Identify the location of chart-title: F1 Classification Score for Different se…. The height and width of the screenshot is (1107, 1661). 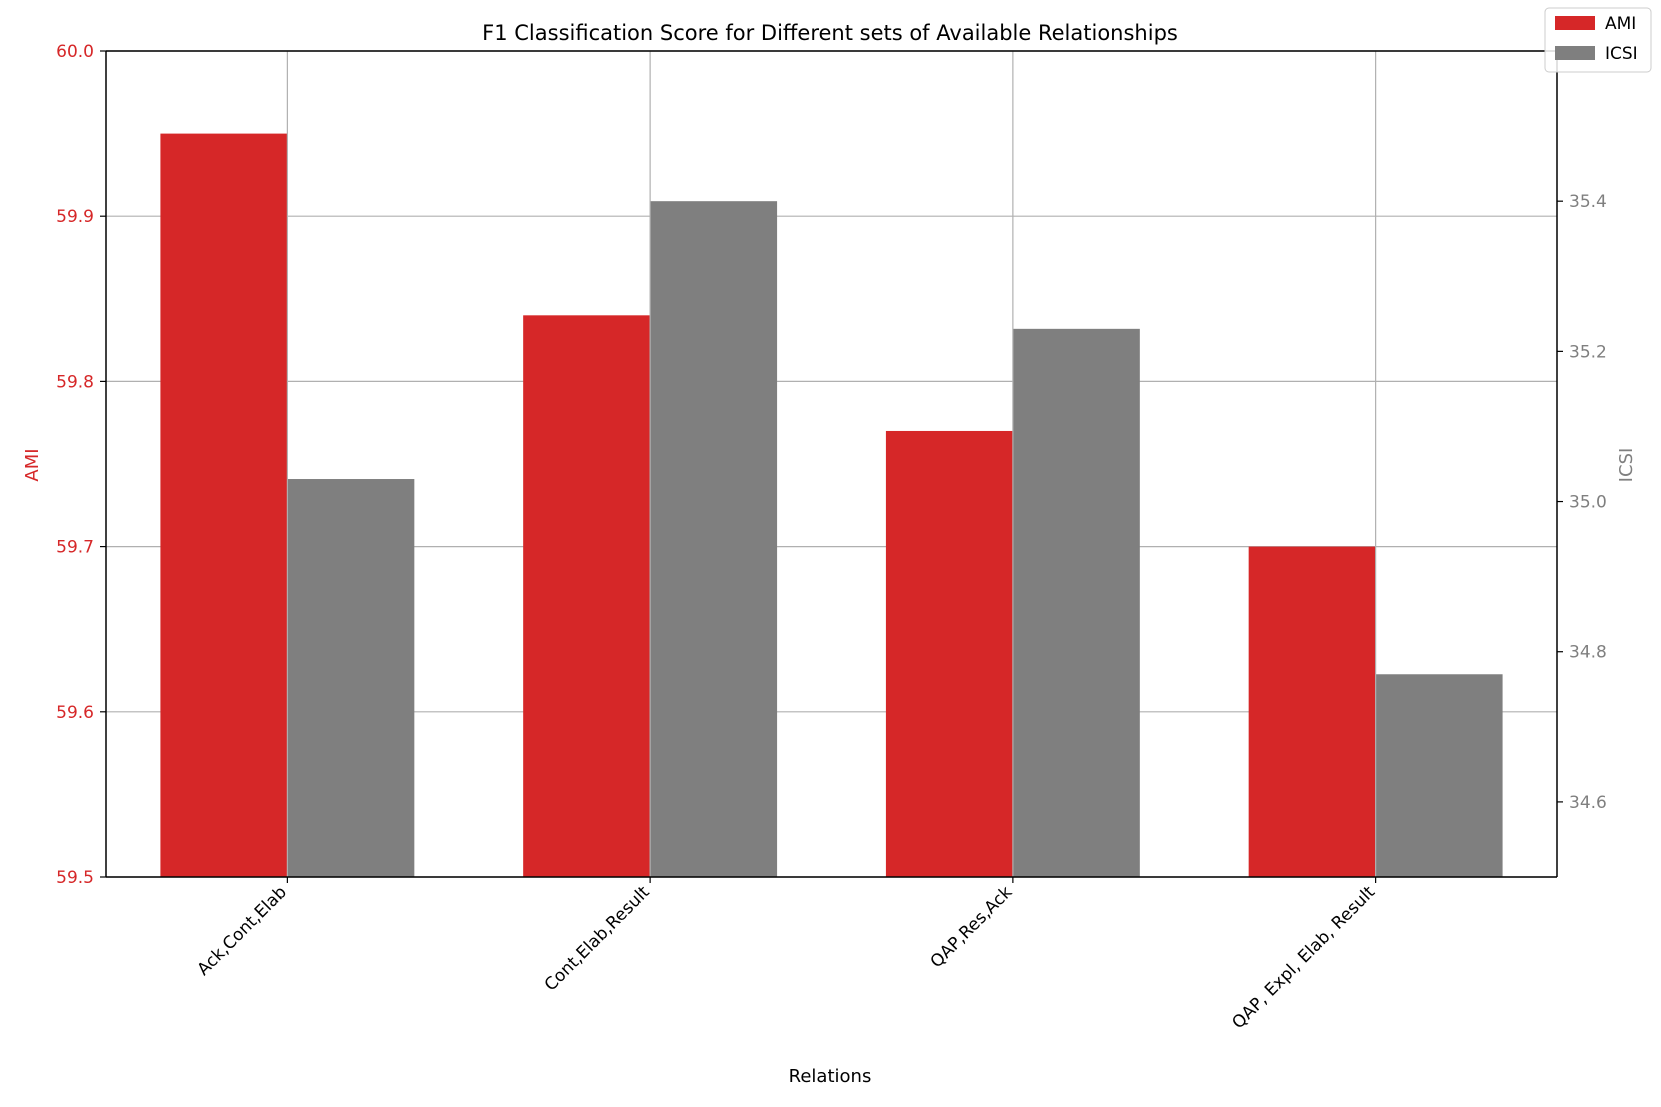
(830, 33).